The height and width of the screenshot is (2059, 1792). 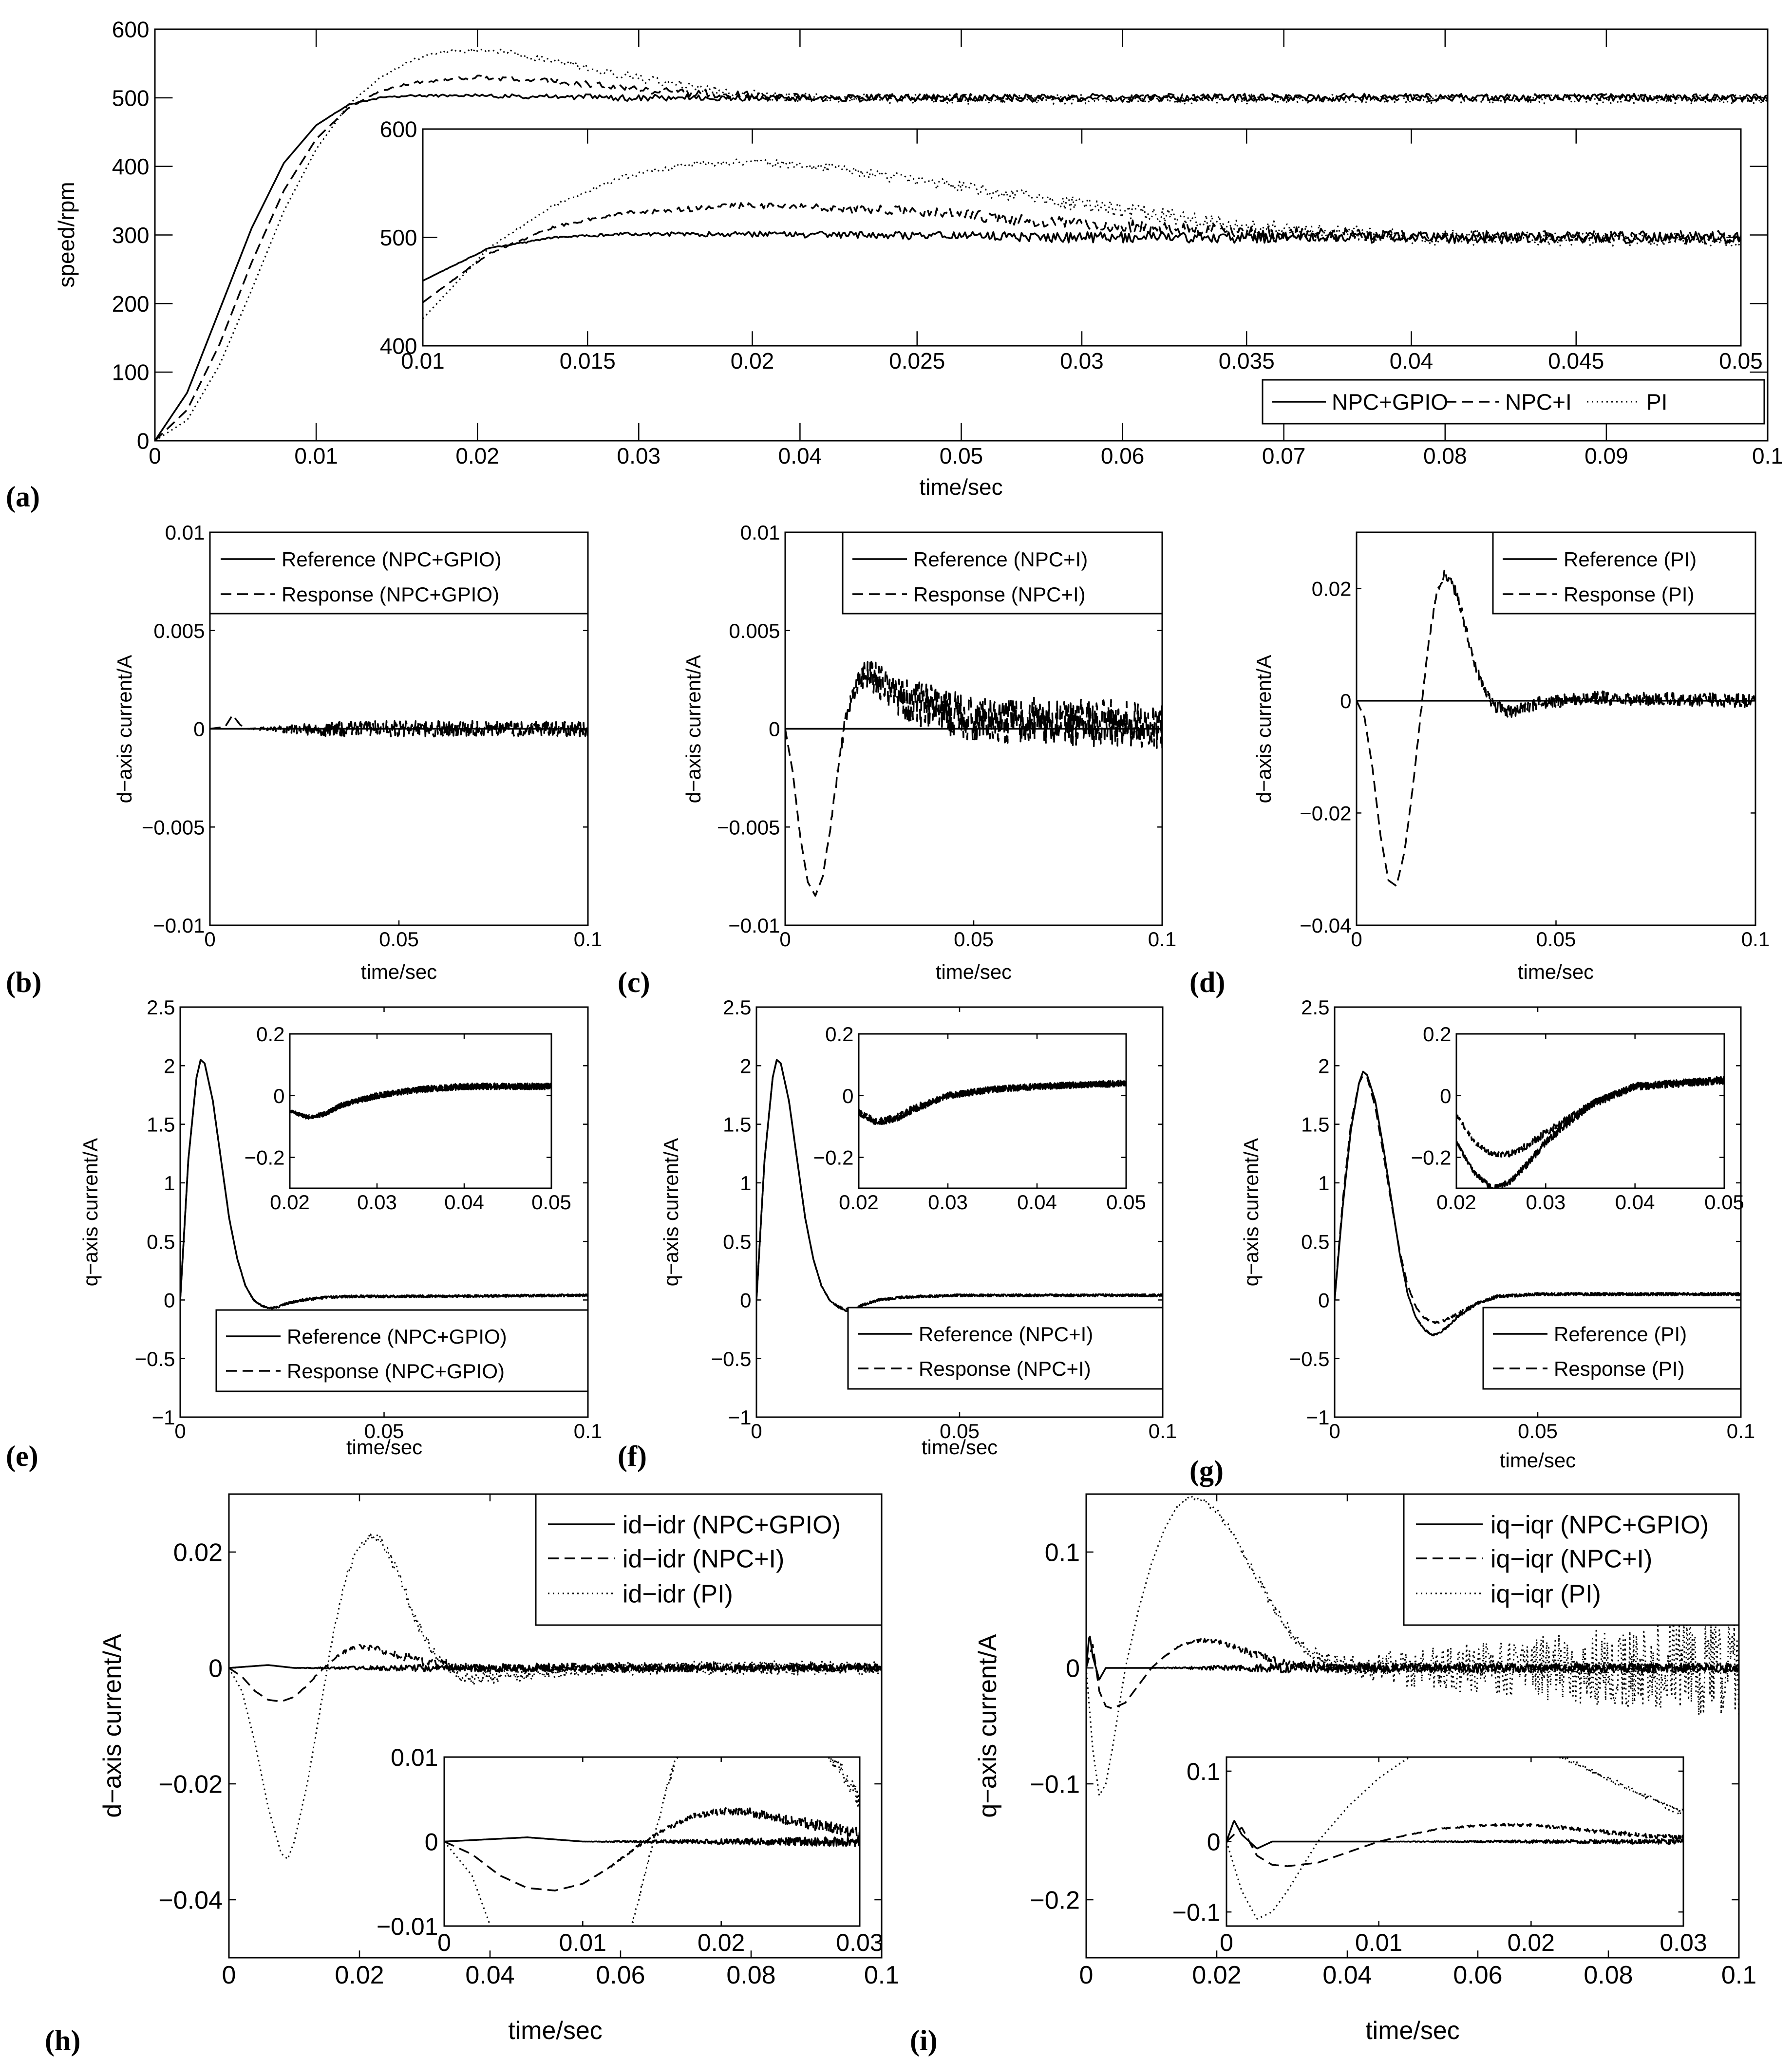 What do you see at coordinates (1683, 1942) in the screenshot?
I see `chart-i-inset-xtick-label: 0.03` at bounding box center [1683, 1942].